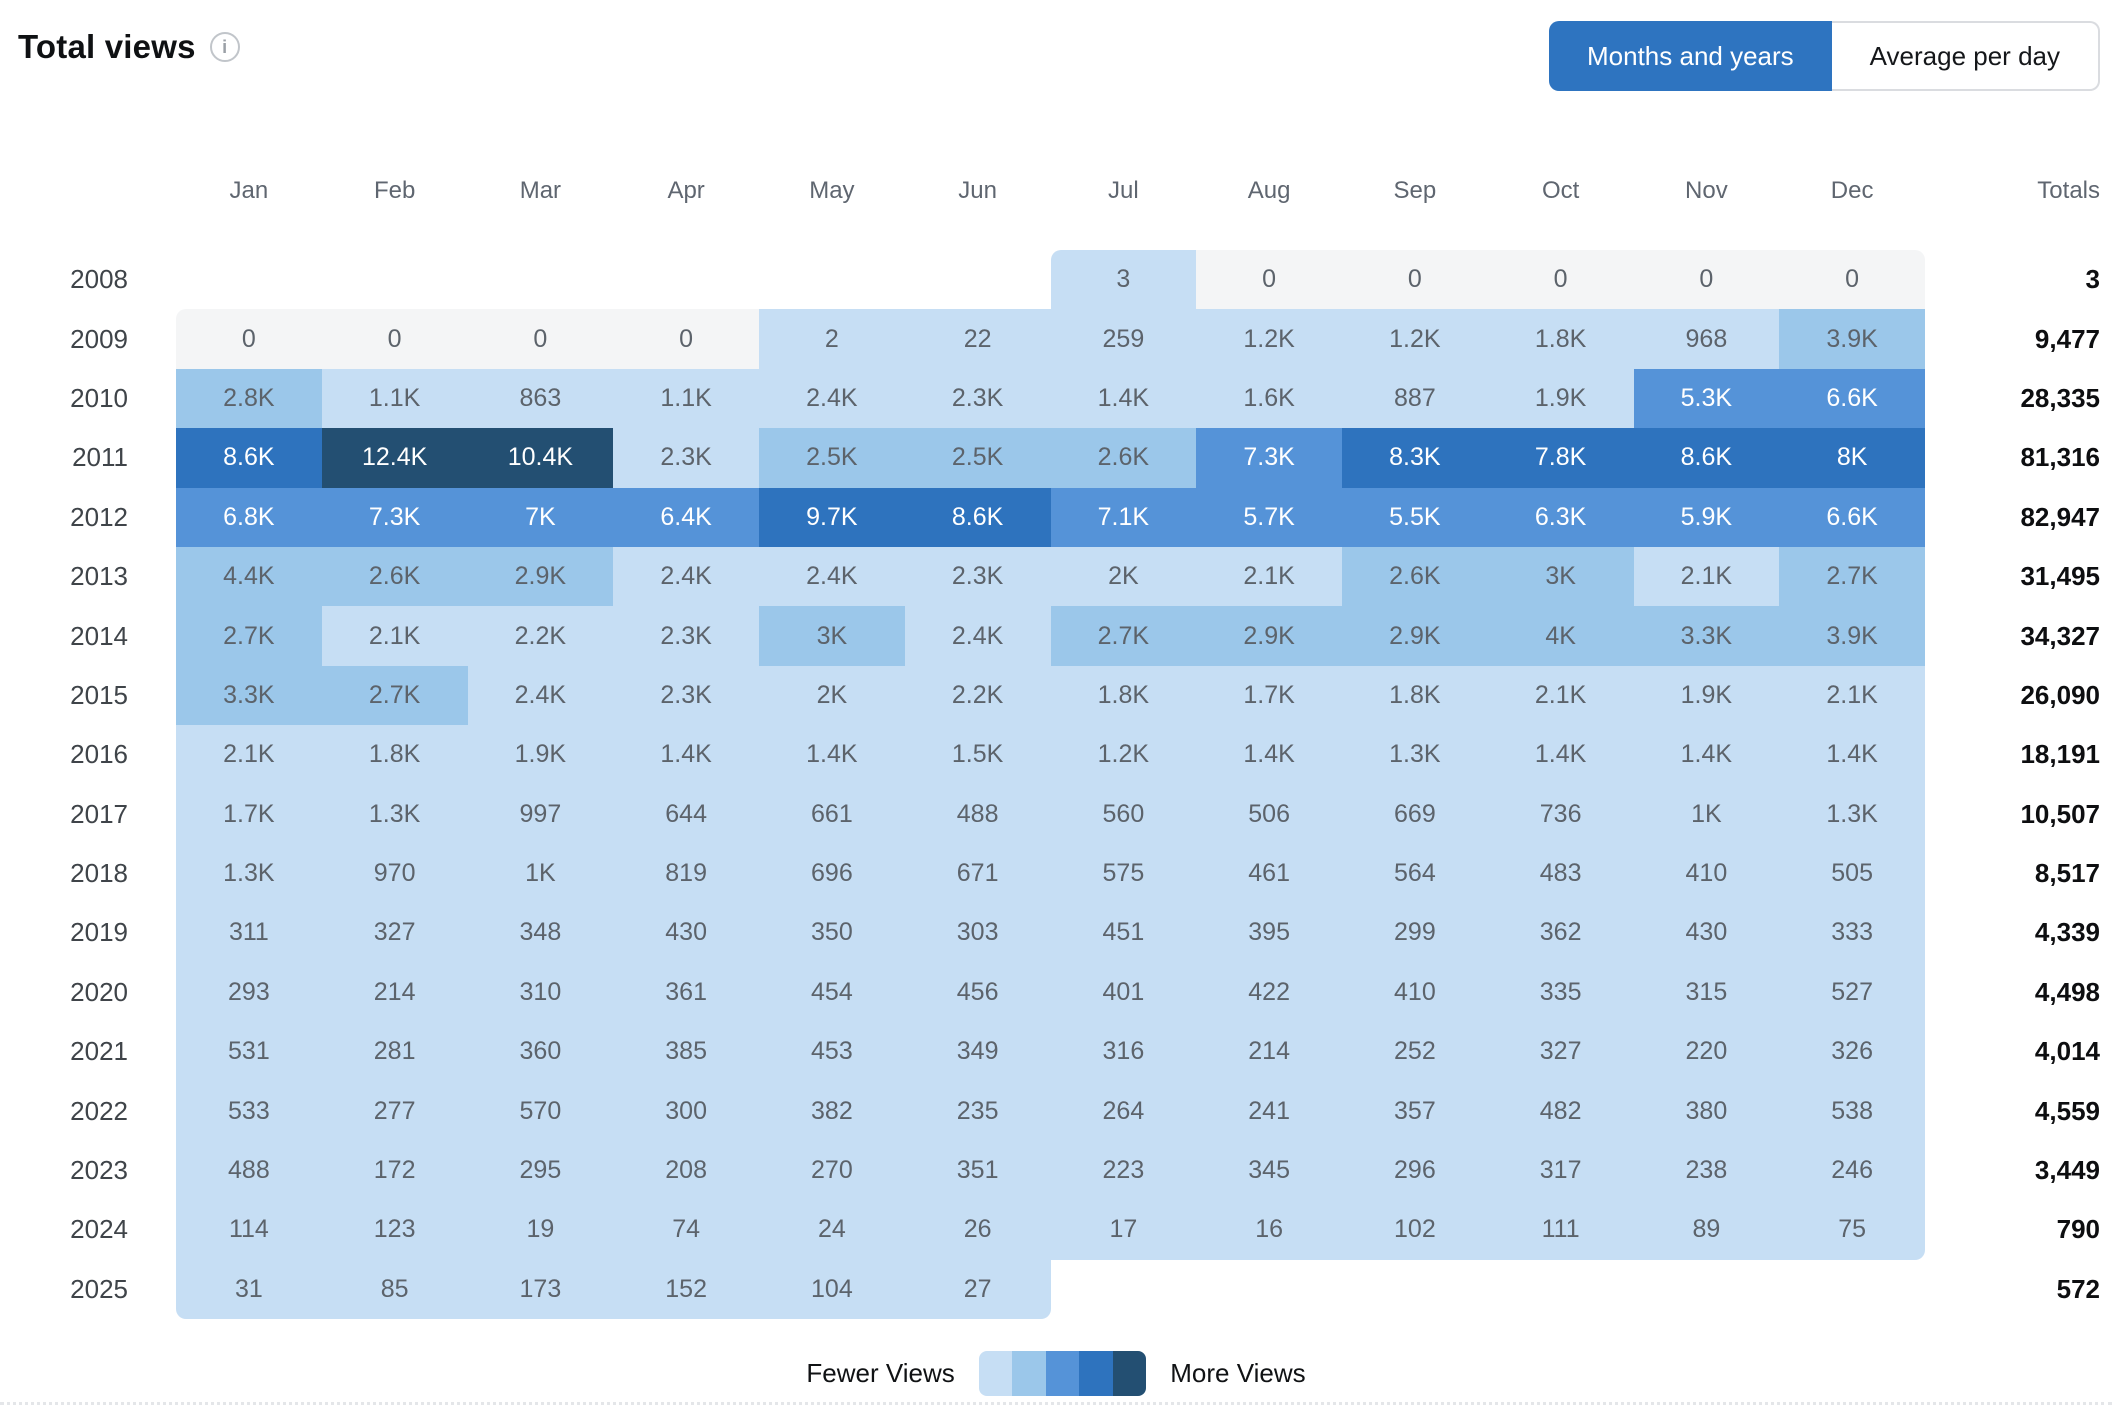 This screenshot has width=2112, height=1409. What do you see at coordinates (1706, 873) in the screenshot?
I see `heatmap-cell: 410` at bounding box center [1706, 873].